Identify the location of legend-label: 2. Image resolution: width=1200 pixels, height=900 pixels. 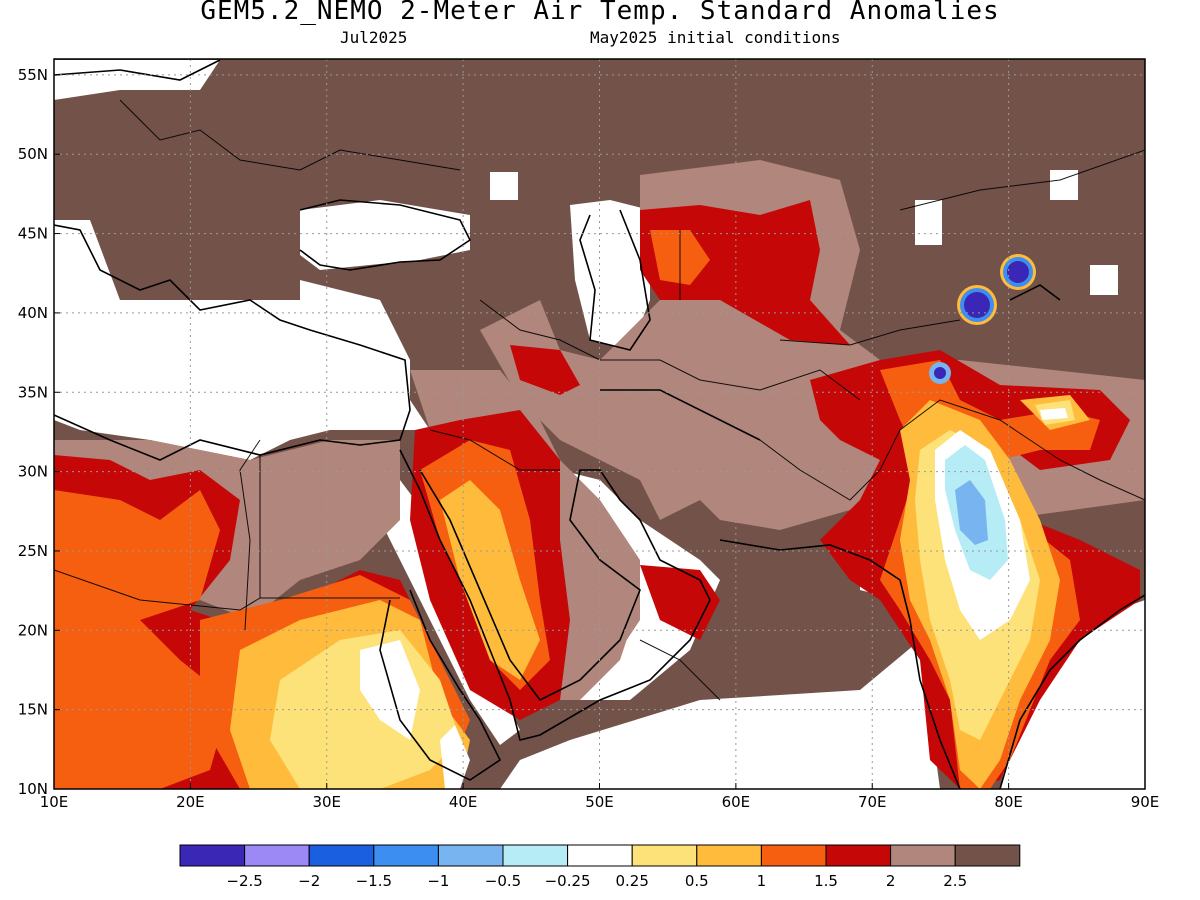
(891, 881).